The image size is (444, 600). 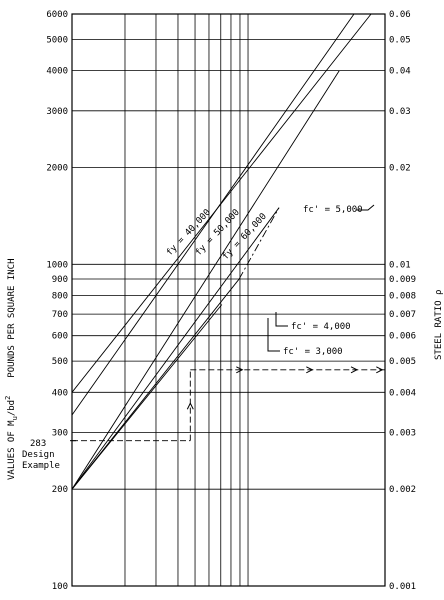 I want to click on label-fc-5000: fc' = 5,000, so click(x=333, y=210).